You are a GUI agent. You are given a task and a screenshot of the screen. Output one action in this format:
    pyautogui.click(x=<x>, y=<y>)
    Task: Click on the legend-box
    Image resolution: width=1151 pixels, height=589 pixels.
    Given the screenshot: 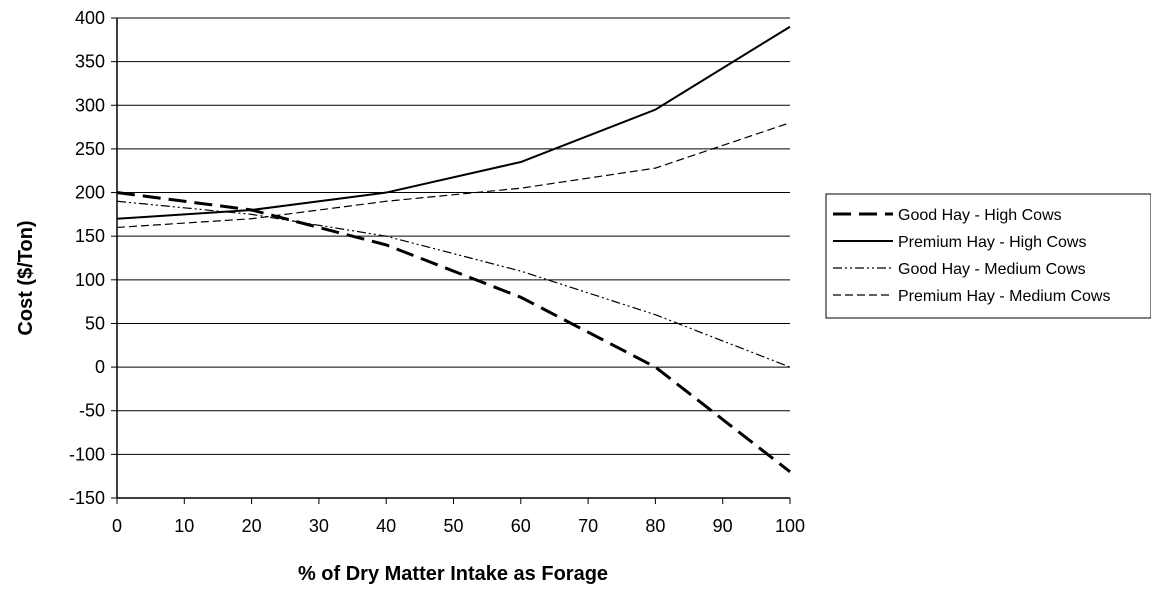 What is the action you would take?
    pyautogui.click(x=988, y=256)
    